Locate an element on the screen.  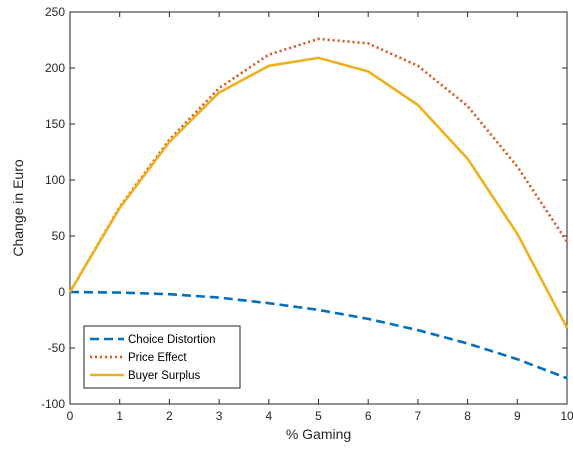
x-tick-label: 3 is located at coordinates (219, 416).